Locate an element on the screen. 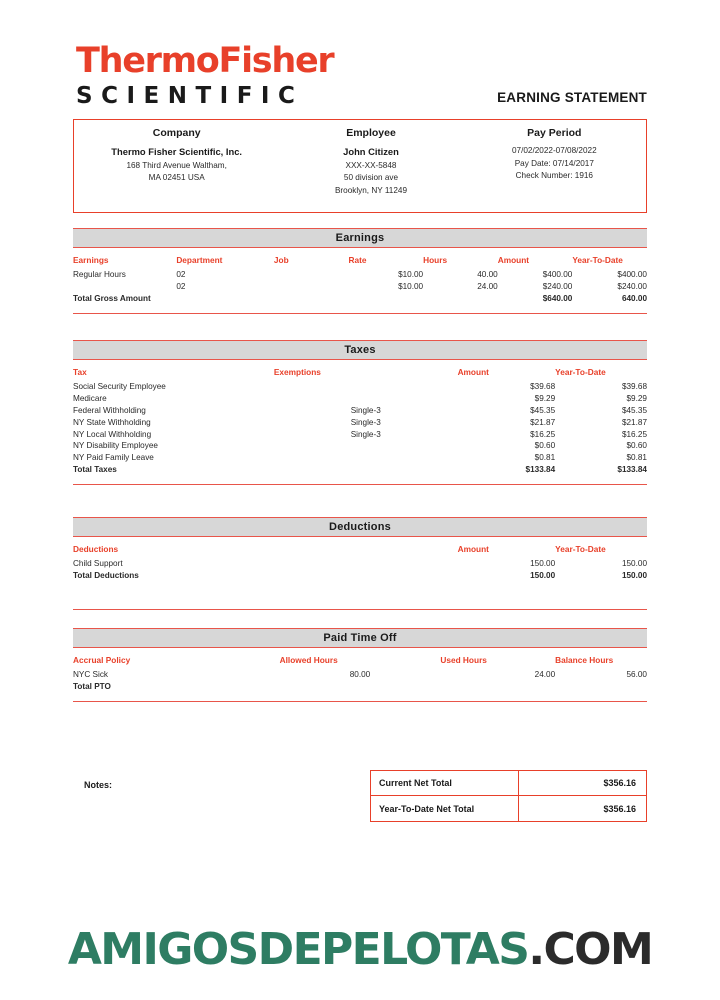 The image size is (720, 1000). pay-period-range: 07/02/2022-07/08/2022 is located at coordinates (554, 150).